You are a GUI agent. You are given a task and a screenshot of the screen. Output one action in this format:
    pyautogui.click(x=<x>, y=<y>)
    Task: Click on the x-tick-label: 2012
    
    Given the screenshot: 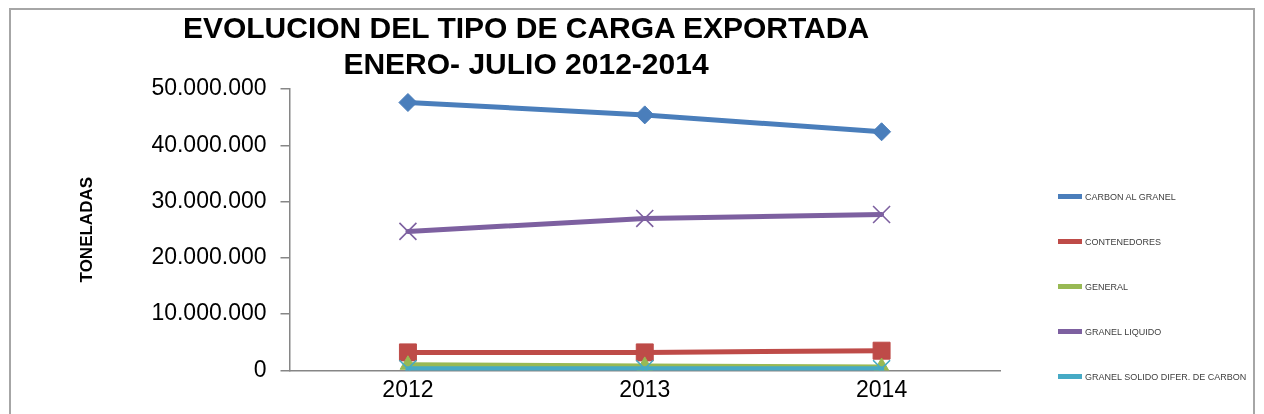 What is the action you would take?
    pyautogui.click(x=408, y=388)
    